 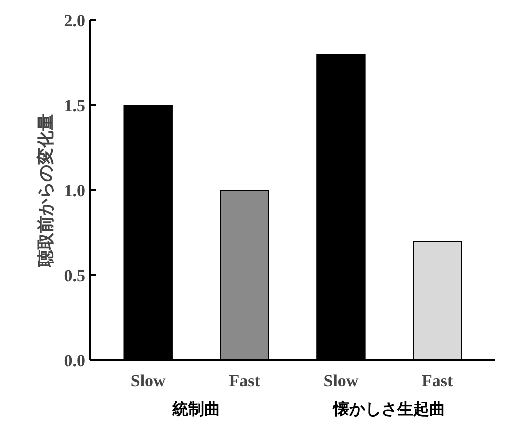 What do you see at coordinates (196, 409) in the screenshot?
I see `text: 統制曲` at bounding box center [196, 409].